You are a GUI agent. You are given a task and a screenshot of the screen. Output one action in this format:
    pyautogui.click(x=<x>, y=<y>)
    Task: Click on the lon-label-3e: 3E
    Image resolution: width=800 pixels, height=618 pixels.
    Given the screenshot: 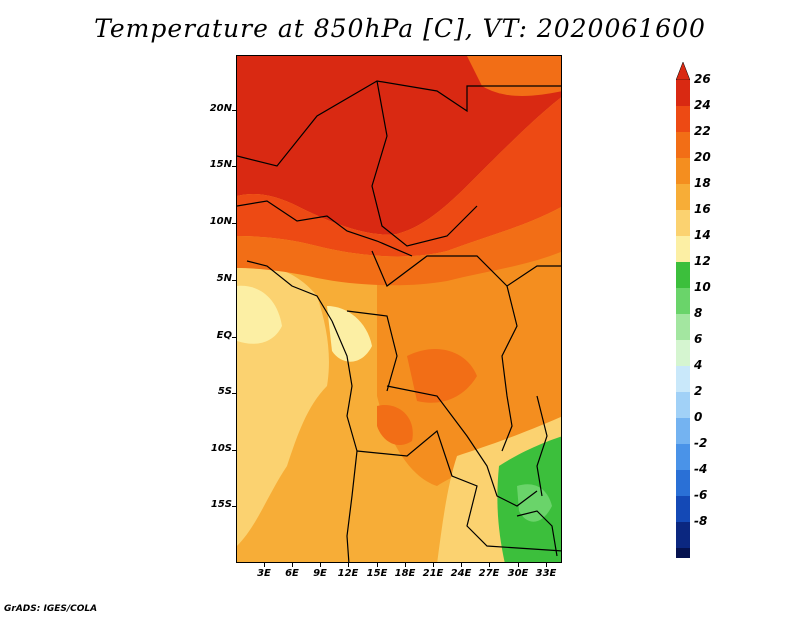 What is the action you would take?
    pyautogui.click(x=264, y=573)
    